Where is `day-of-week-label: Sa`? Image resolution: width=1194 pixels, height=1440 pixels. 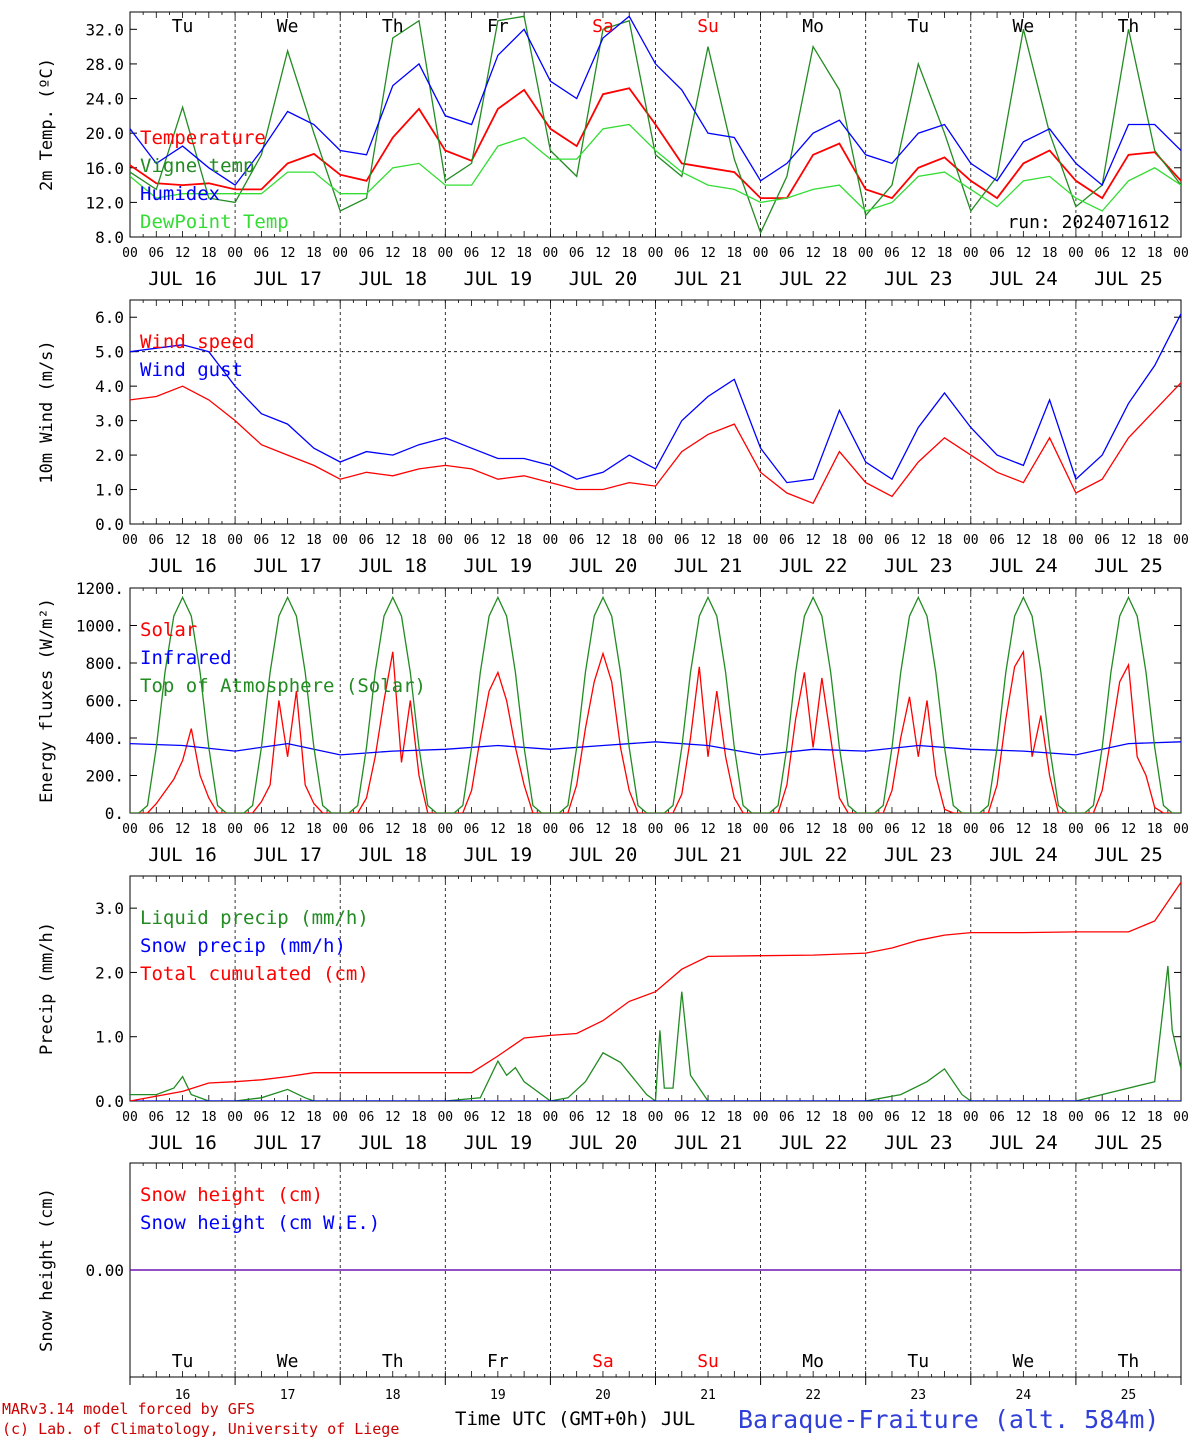 day-of-week-label: Sa is located at coordinates (603, 1361).